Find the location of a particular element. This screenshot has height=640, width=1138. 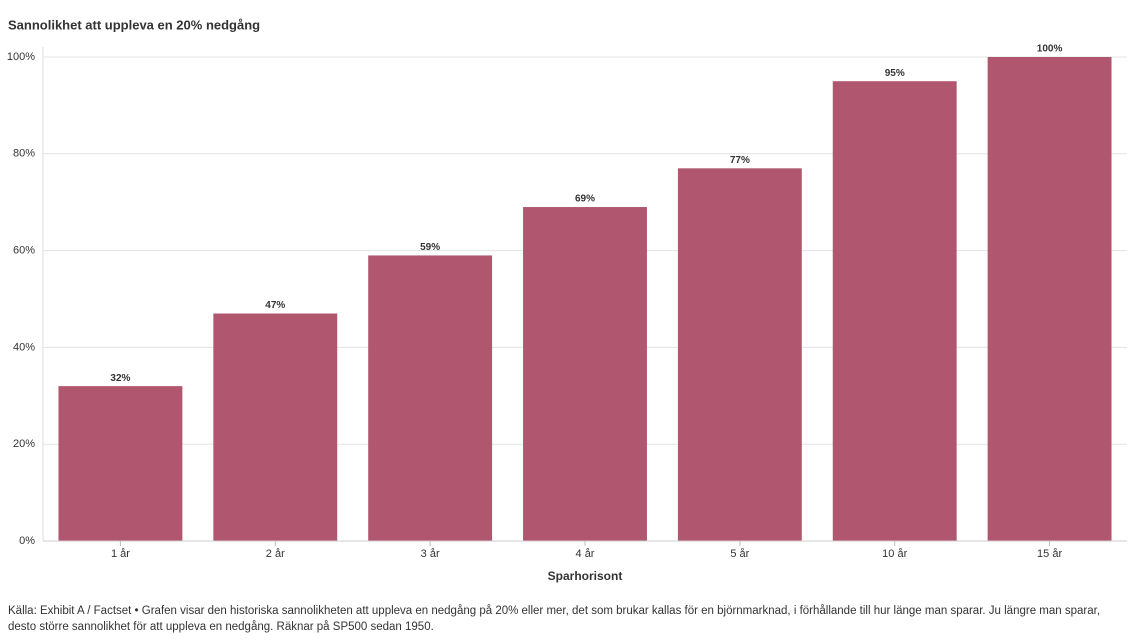

x-tick-label: 4 år is located at coordinates (585, 554).